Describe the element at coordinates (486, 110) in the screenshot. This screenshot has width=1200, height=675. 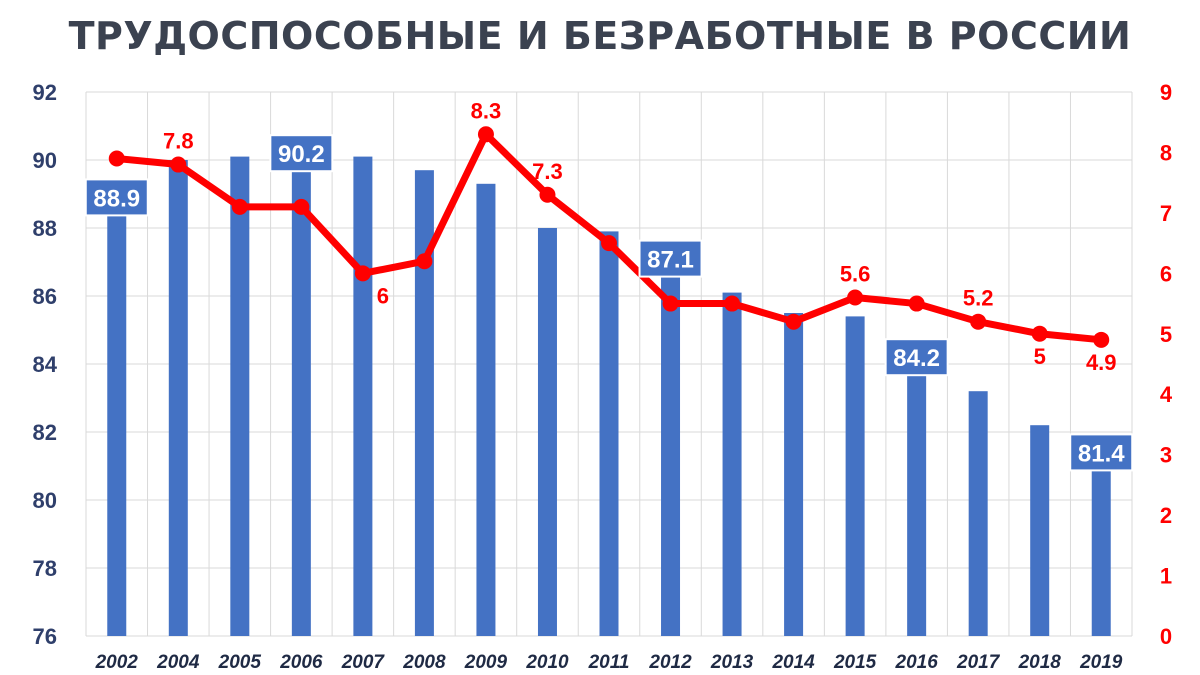
I see `line-data-label: 8.3` at that location.